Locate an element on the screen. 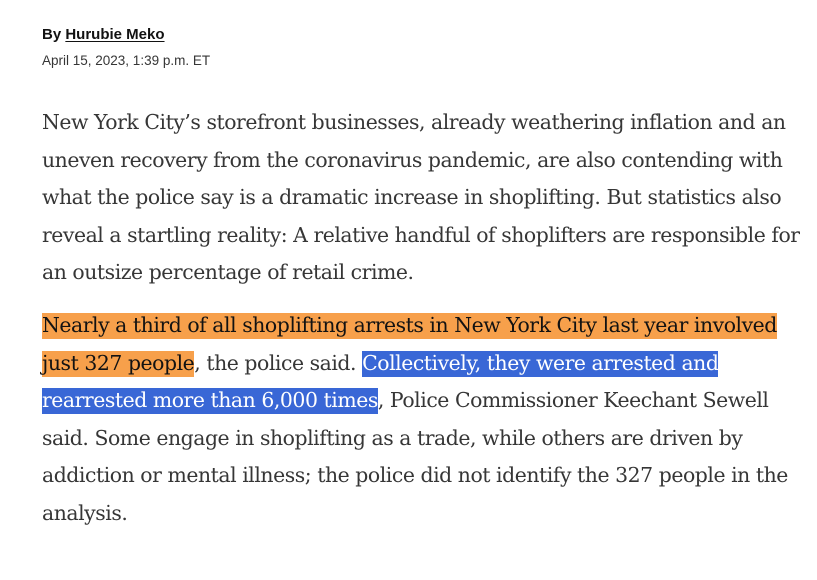 The width and height of the screenshot is (817, 580). byline-prefix: By is located at coordinates (54, 34).